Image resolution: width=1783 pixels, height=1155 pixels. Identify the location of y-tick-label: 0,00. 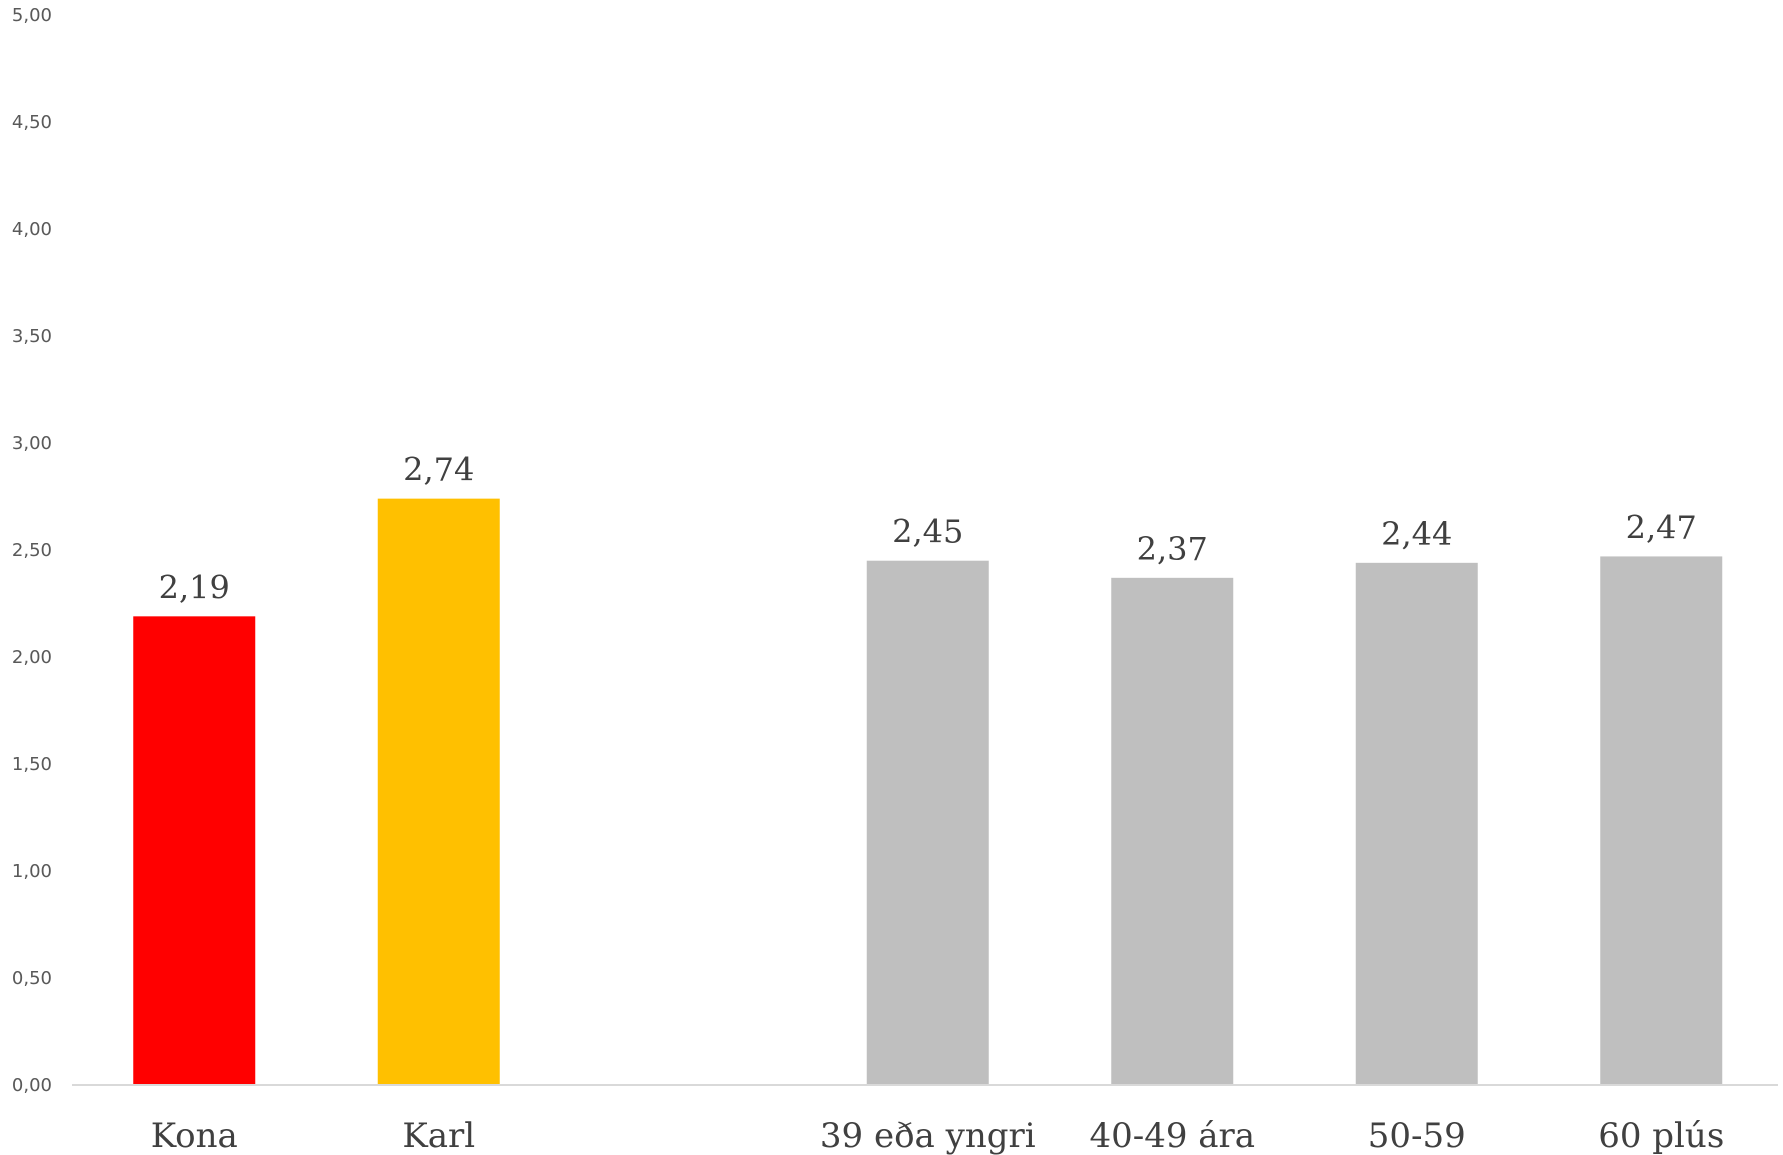
(32, 1085).